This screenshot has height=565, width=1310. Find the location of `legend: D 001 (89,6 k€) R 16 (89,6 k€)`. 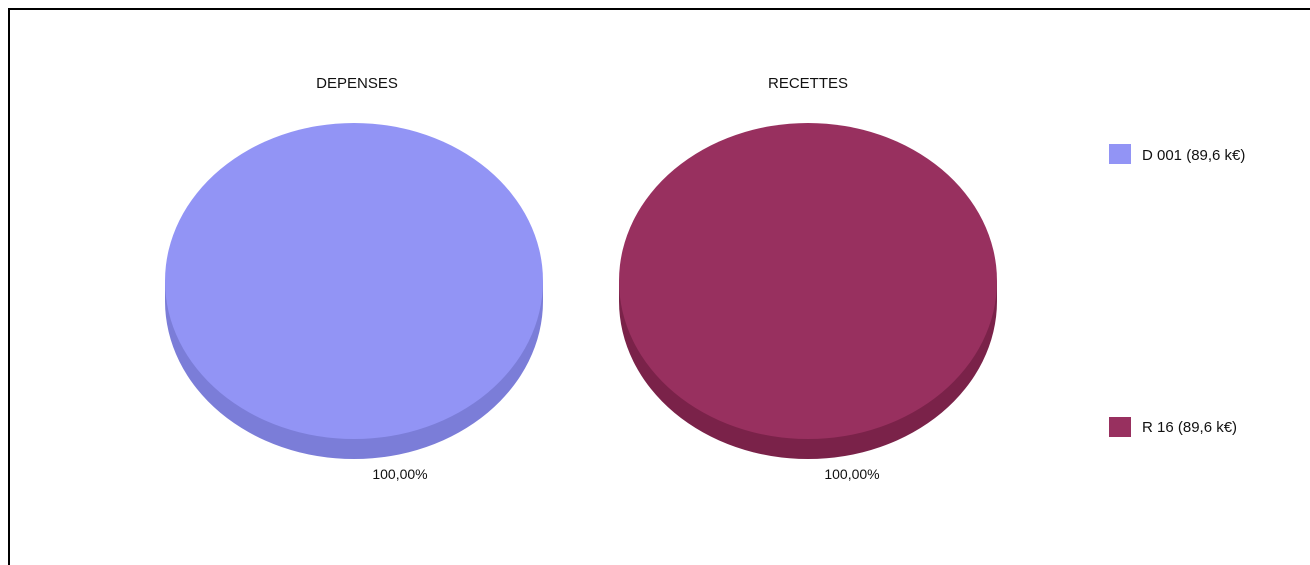

legend: D 001 (89,6 k€) R 16 (89,6 k€) is located at coordinates (1177, 290).